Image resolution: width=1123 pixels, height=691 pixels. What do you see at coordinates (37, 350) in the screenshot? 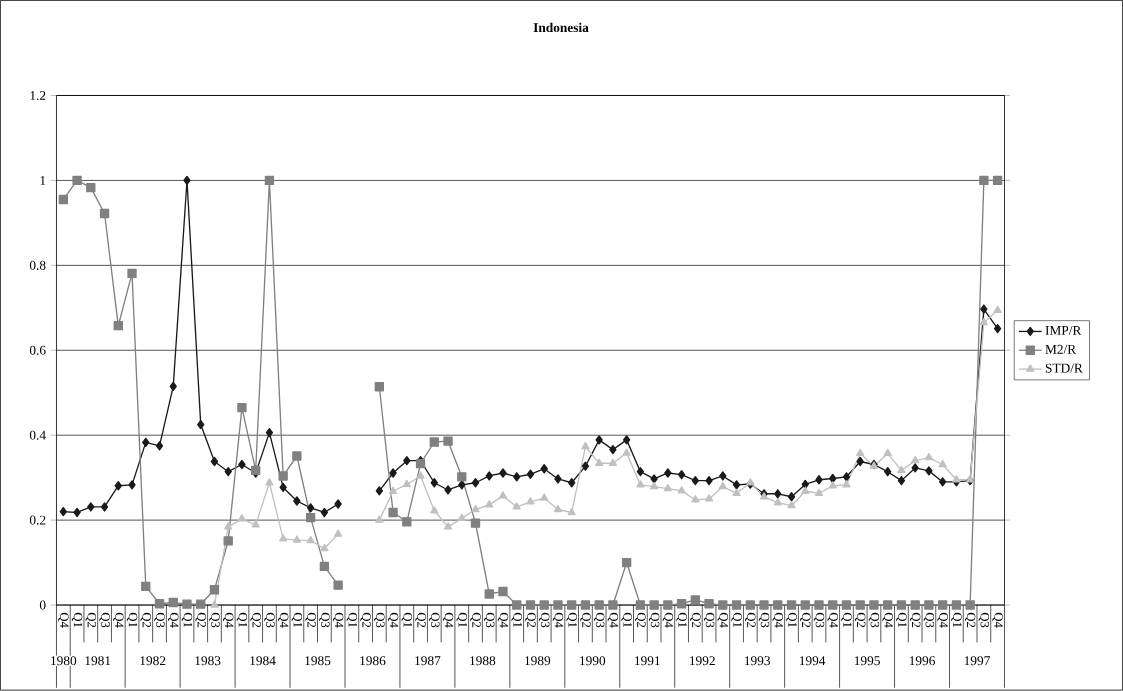
I see `y-tick-label: 0.6` at bounding box center [37, 350].